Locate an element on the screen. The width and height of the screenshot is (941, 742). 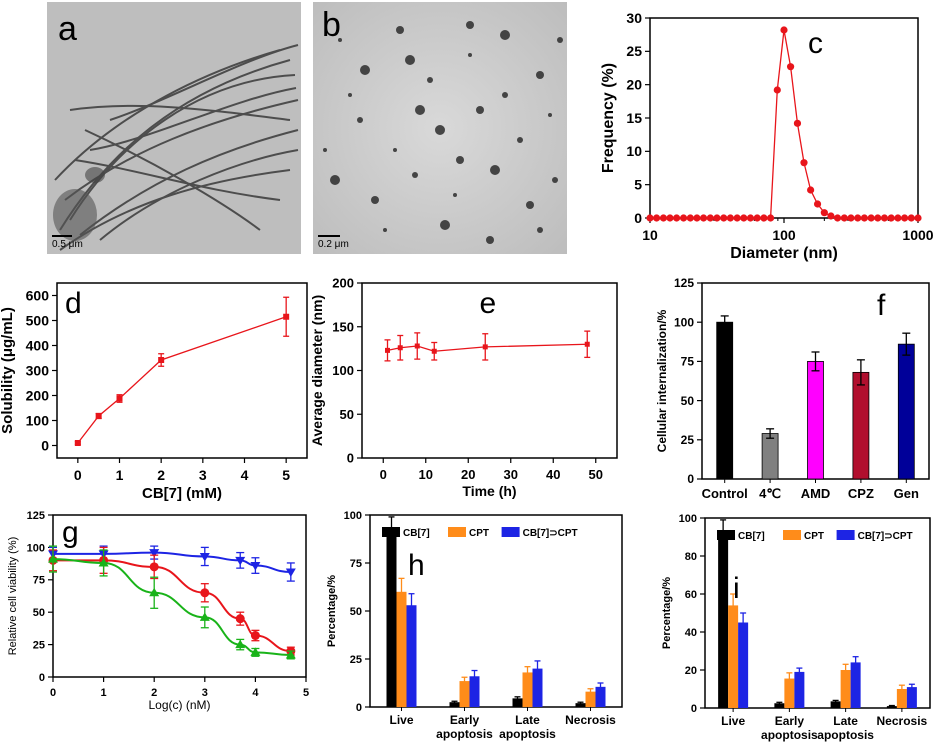
x-tick-label: 3 is located at coordinates (205, 693).